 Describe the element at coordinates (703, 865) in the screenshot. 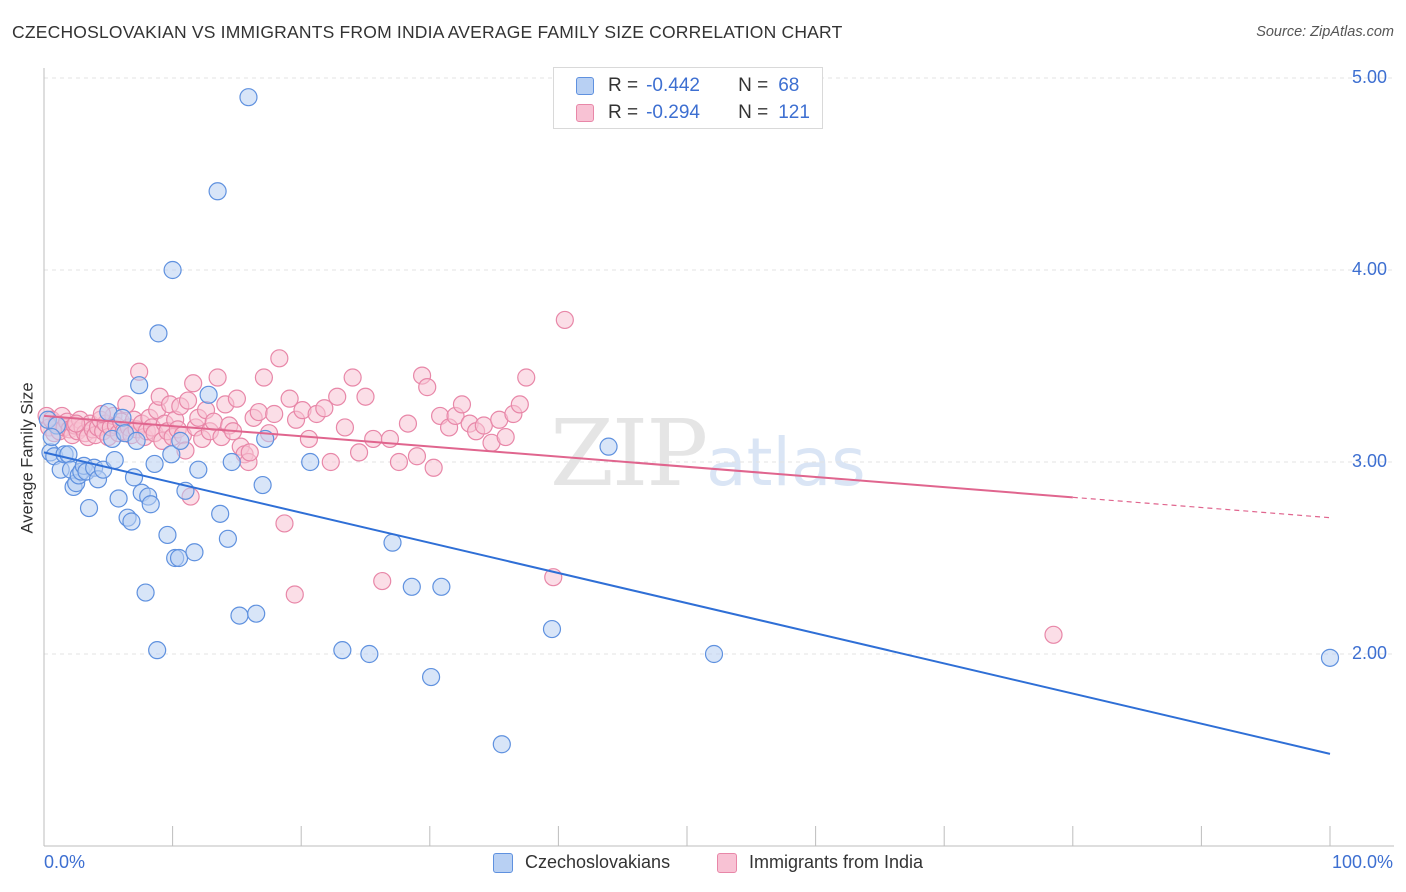

I see `series-legend: Czechoslovakians Immigrants from India` at that location.